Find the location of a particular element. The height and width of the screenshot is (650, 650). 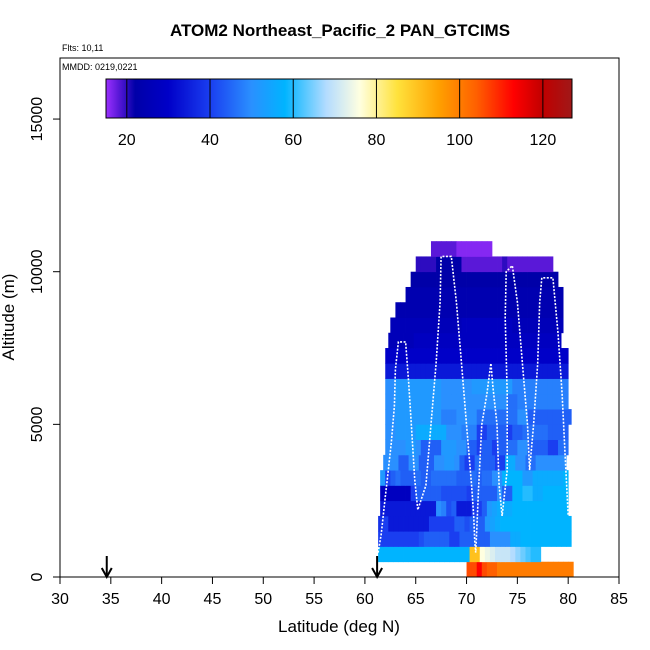

x-tick-label: 75 is located at coordinates (517, 599).